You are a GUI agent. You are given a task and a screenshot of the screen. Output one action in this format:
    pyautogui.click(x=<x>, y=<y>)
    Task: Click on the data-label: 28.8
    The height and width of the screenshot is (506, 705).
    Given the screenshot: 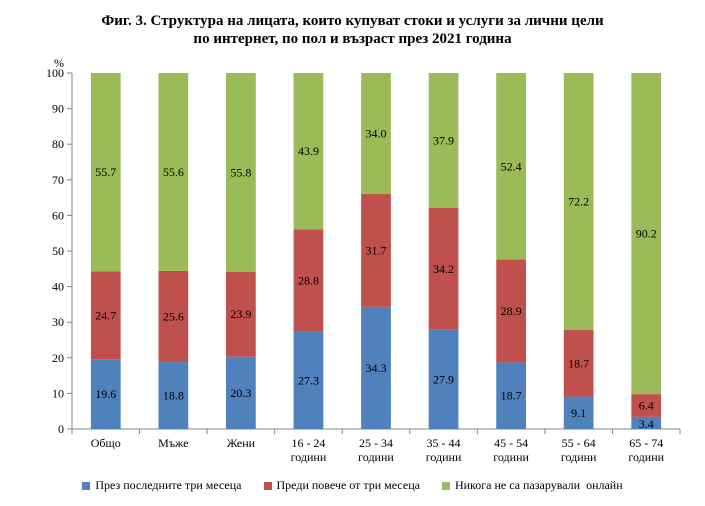 What is the action you would take?
    pyautogui.click(x=308, y=281)
    